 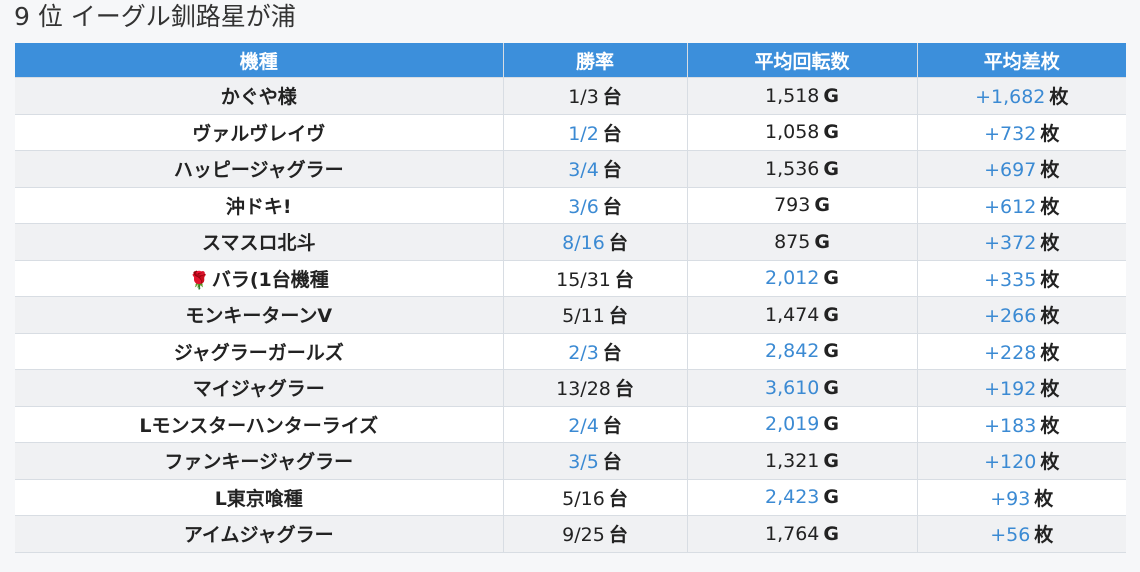 I want to click on win-rate-cell: 13/28 台, so click(x=594, y=388).